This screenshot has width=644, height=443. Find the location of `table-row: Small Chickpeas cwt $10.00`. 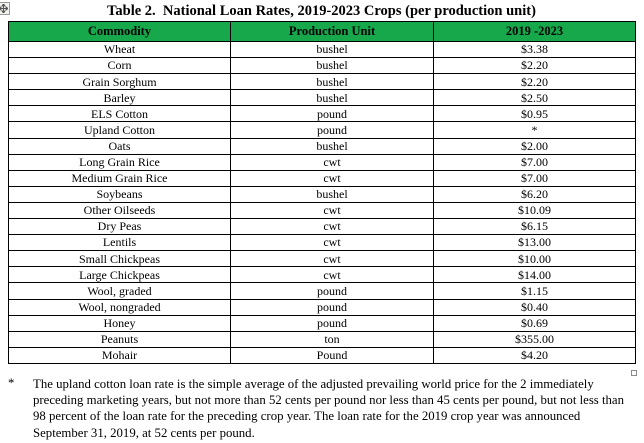

table-row: Small Chickpeas cwt $10.00 is located at coordinates (322, 259).